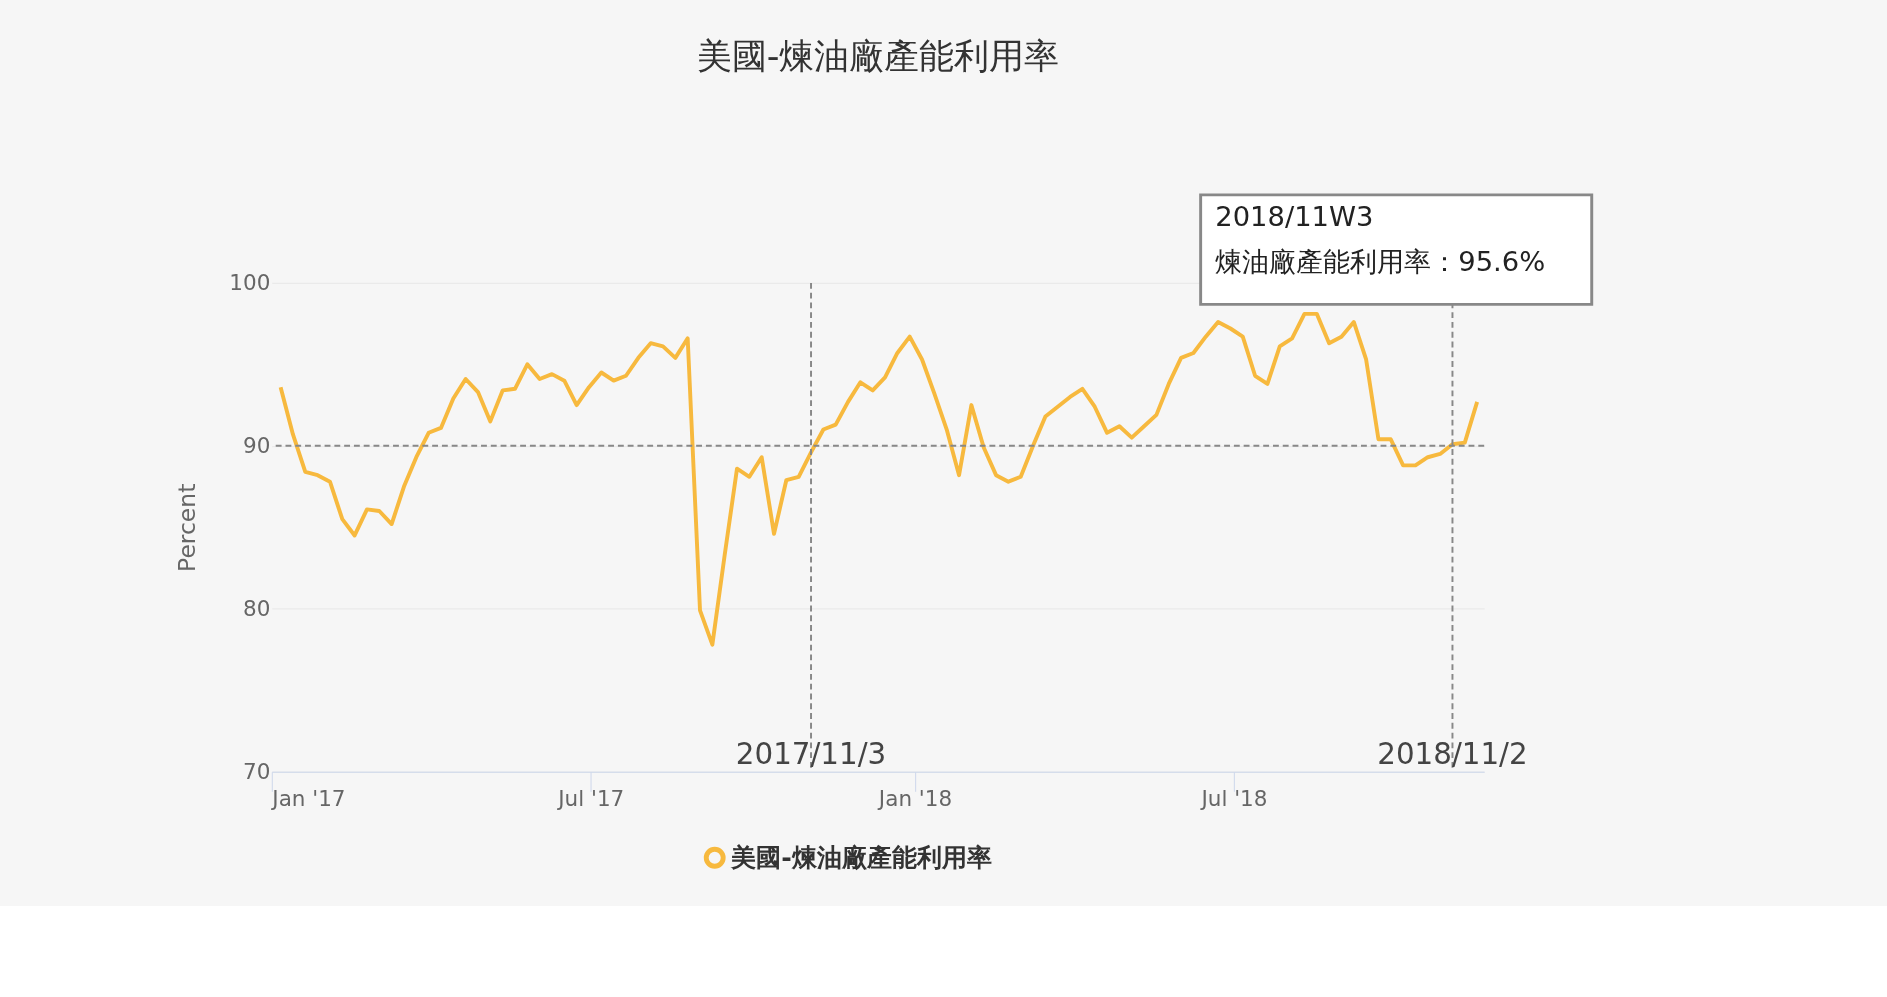  What do you see at coordinates (590, 799) in the screenshot?
I see `x-tick-label: Jul '17` at bounding box center [590, 799].